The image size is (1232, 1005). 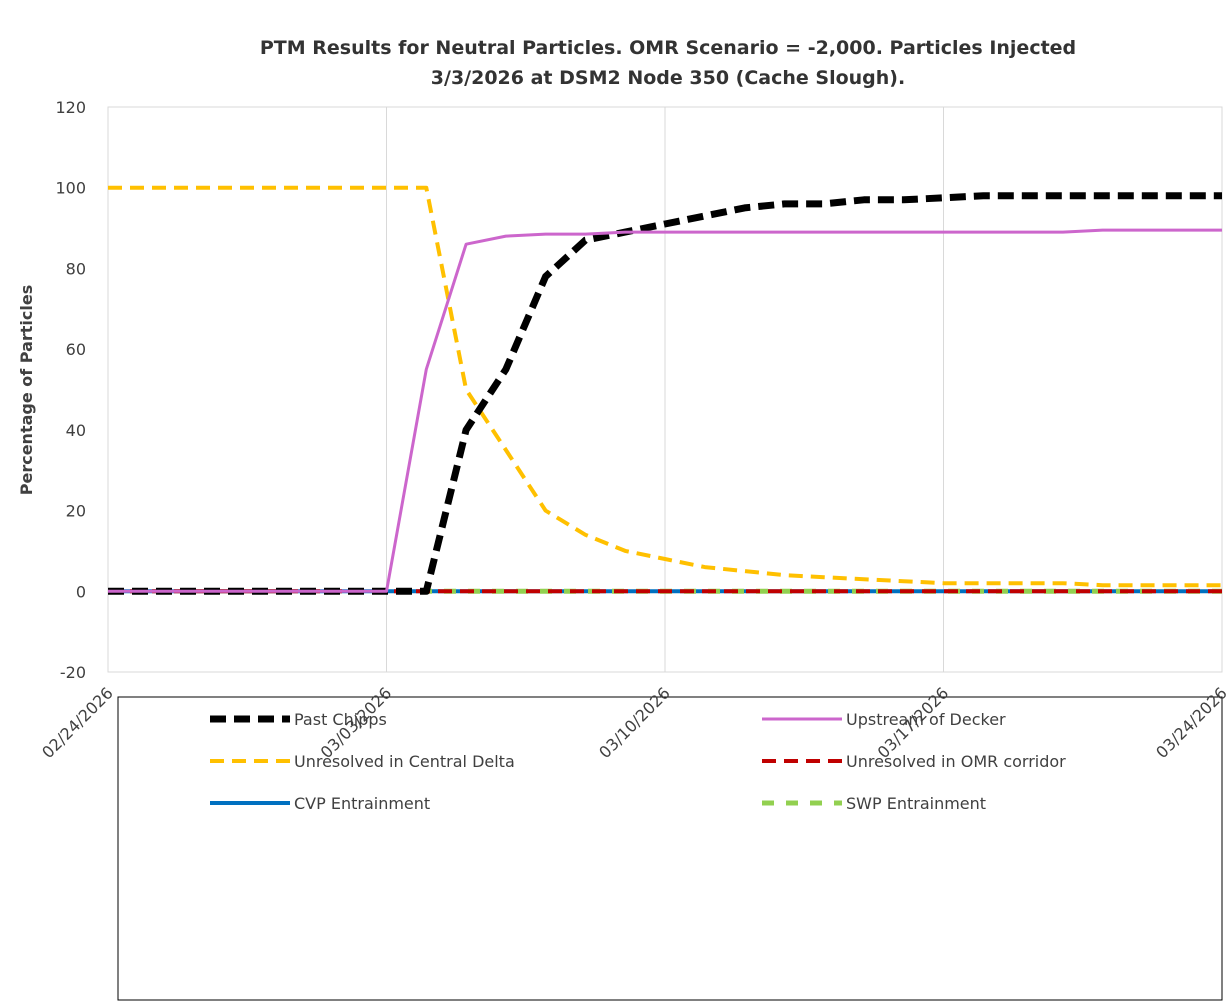 I want to click on legend-label: Upstream of Decker, so click(x=926, y=719).